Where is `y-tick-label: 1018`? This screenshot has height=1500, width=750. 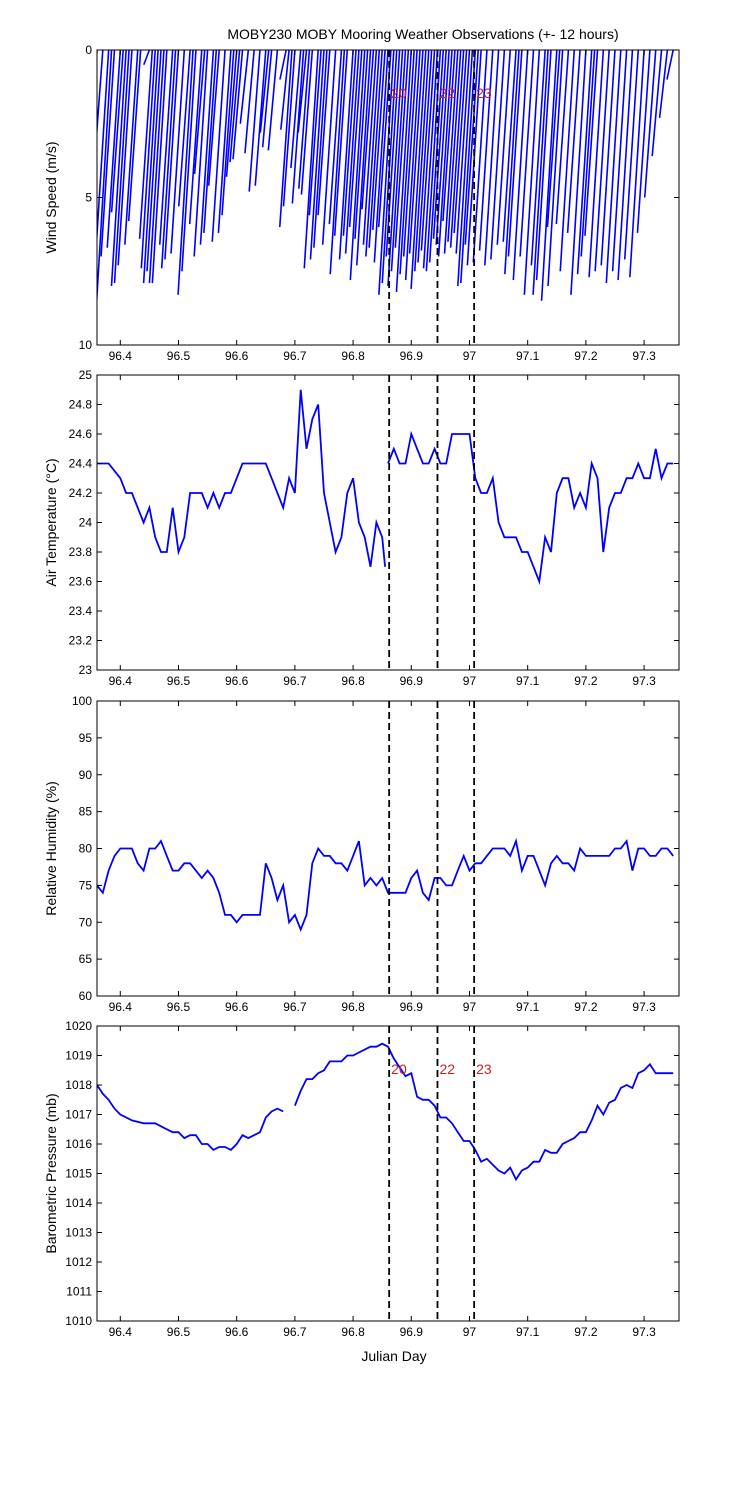 y-tick-label: 1018 is located at coordinates (78, 1085).